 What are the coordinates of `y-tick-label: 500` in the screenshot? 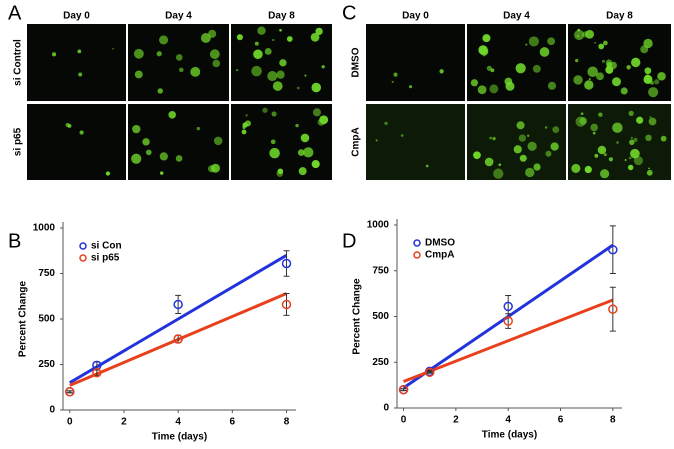 It's located at (380, 316).